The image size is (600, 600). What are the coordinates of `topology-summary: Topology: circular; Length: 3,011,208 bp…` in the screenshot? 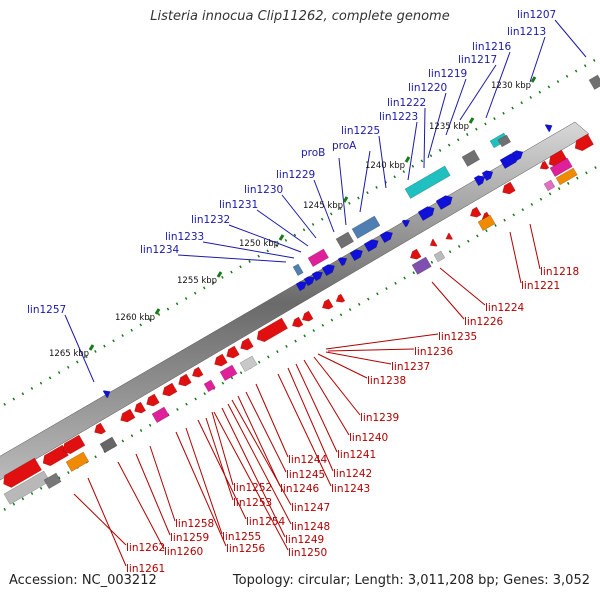 It's located at (411, 580).